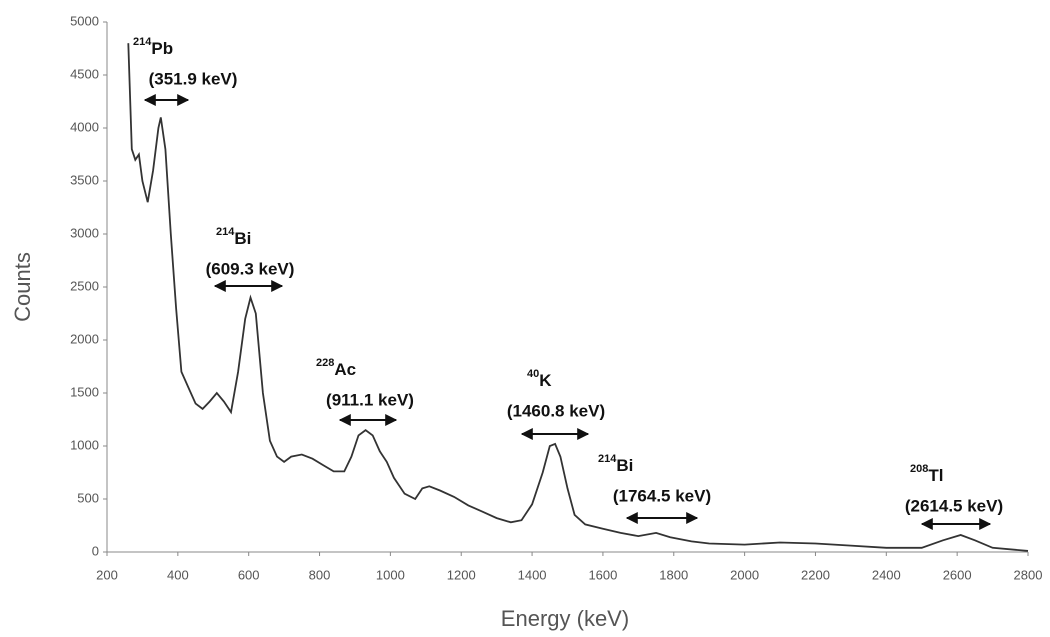 The height and width of the screenshot is (637, 1050). Describe the element at coordinates (545, 380) in the screenshot. I see `element: K` at that location.